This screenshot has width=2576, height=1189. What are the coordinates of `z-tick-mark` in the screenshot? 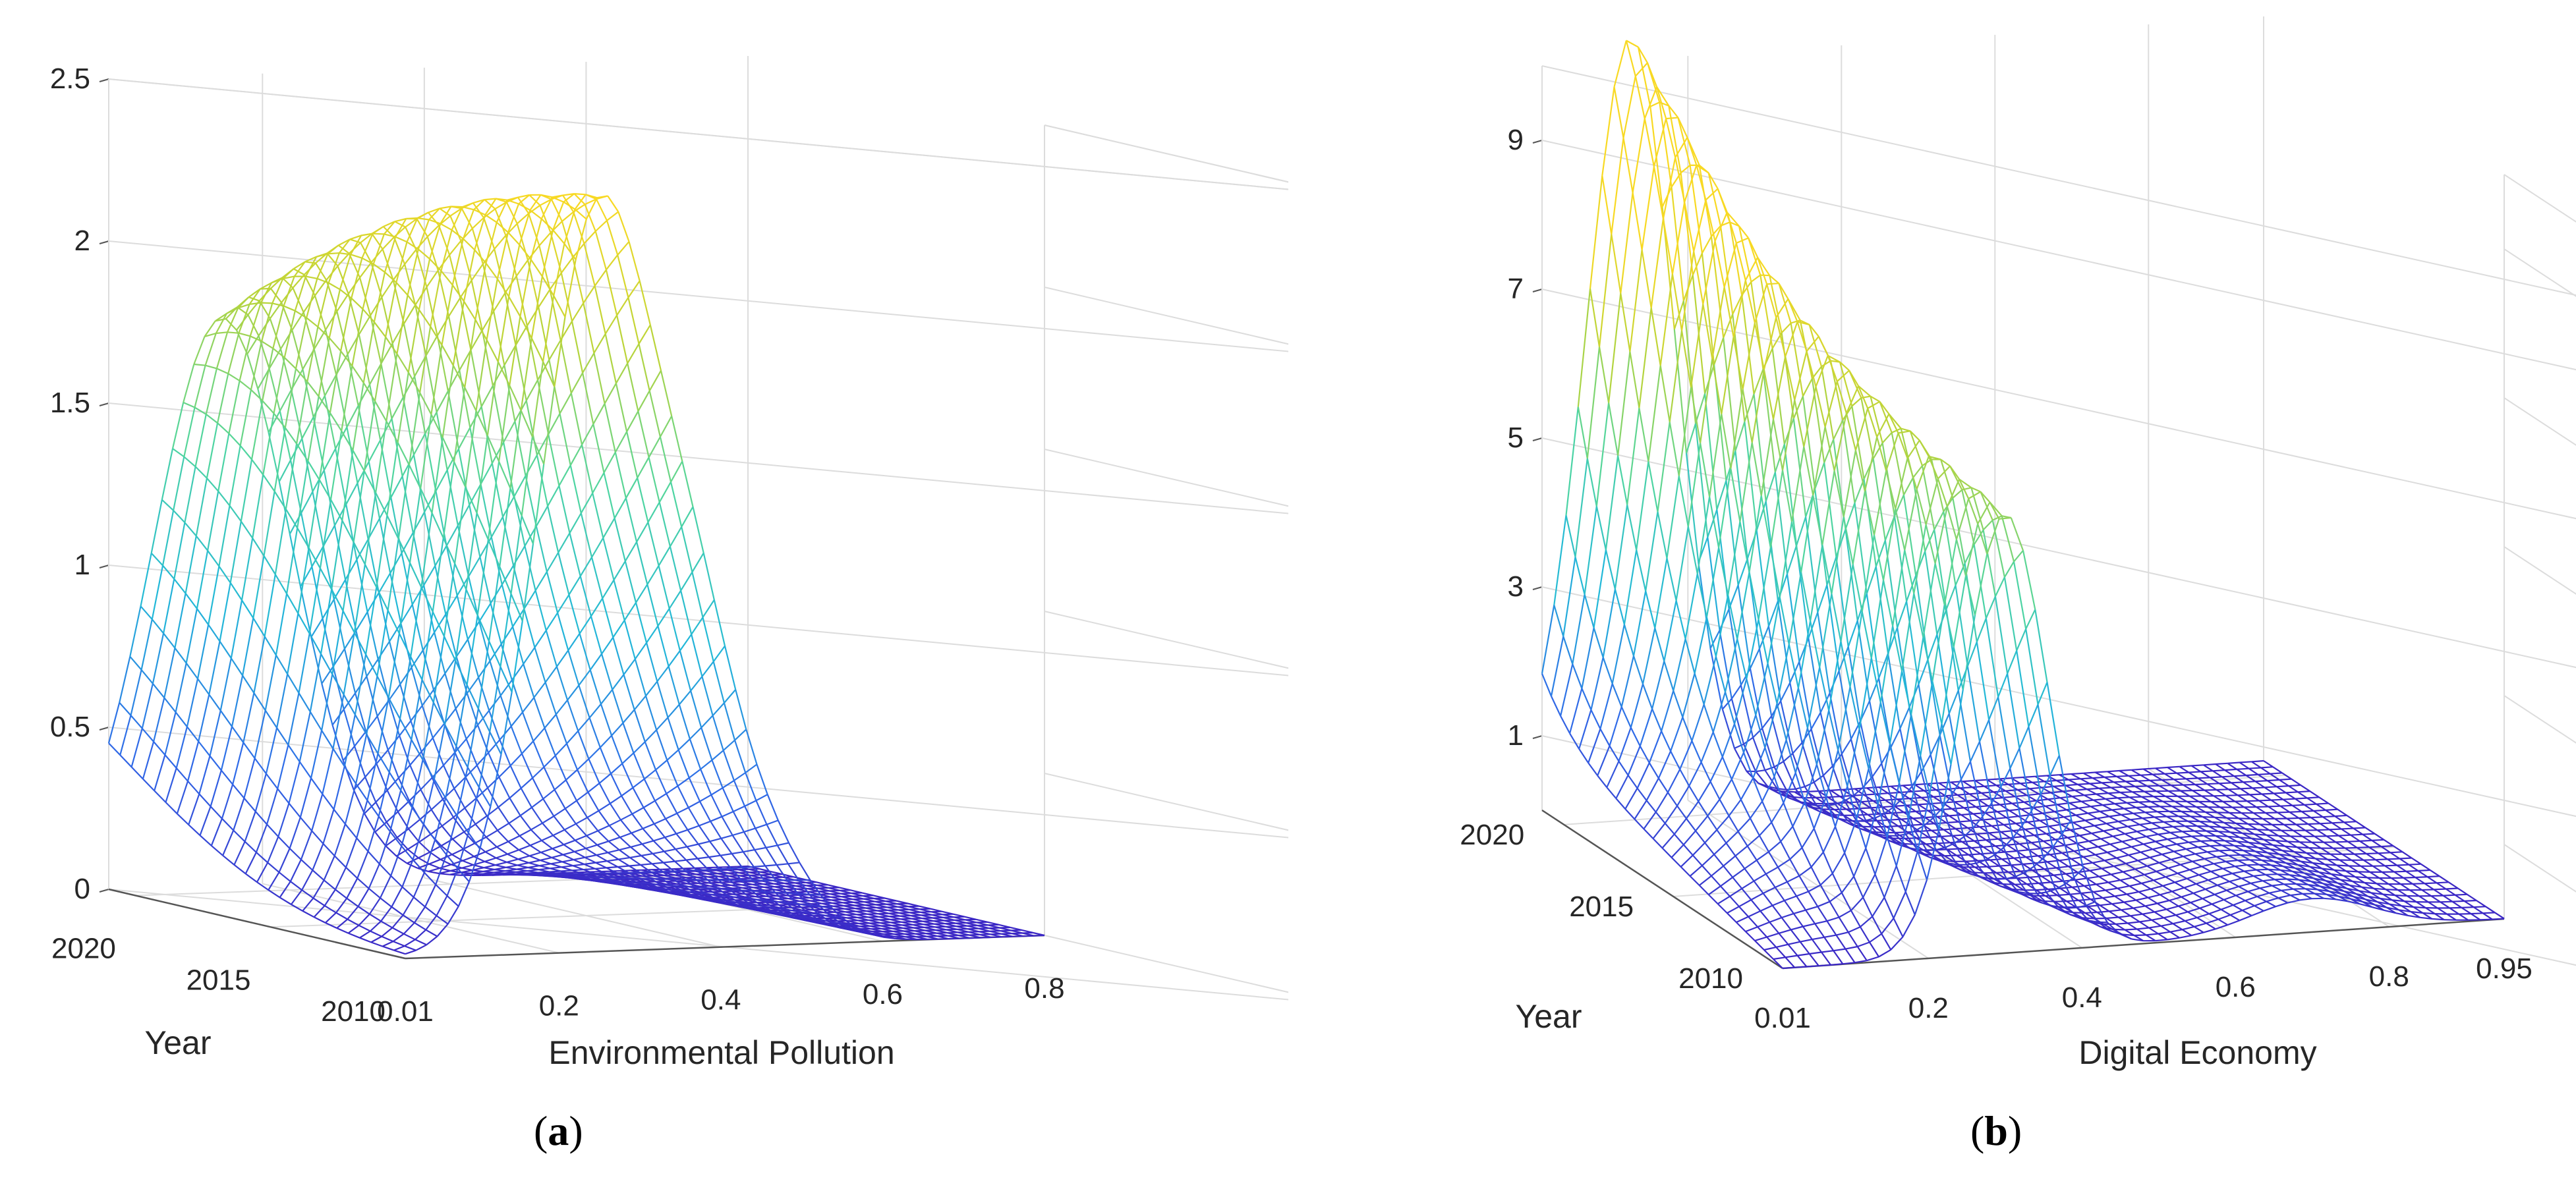 It's located at (1538, 588).